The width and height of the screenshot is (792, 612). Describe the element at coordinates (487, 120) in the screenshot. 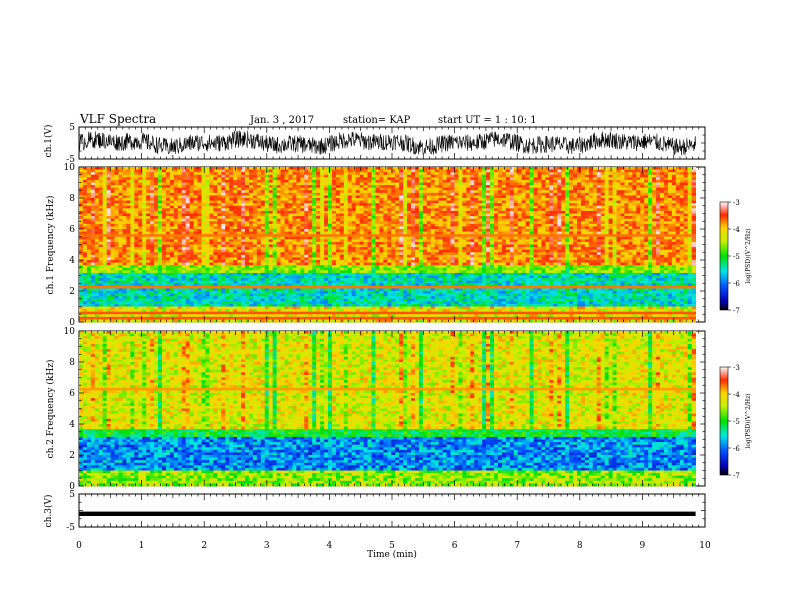

I see `start-time-label: start UT = 1 : 10: 1` at that location.